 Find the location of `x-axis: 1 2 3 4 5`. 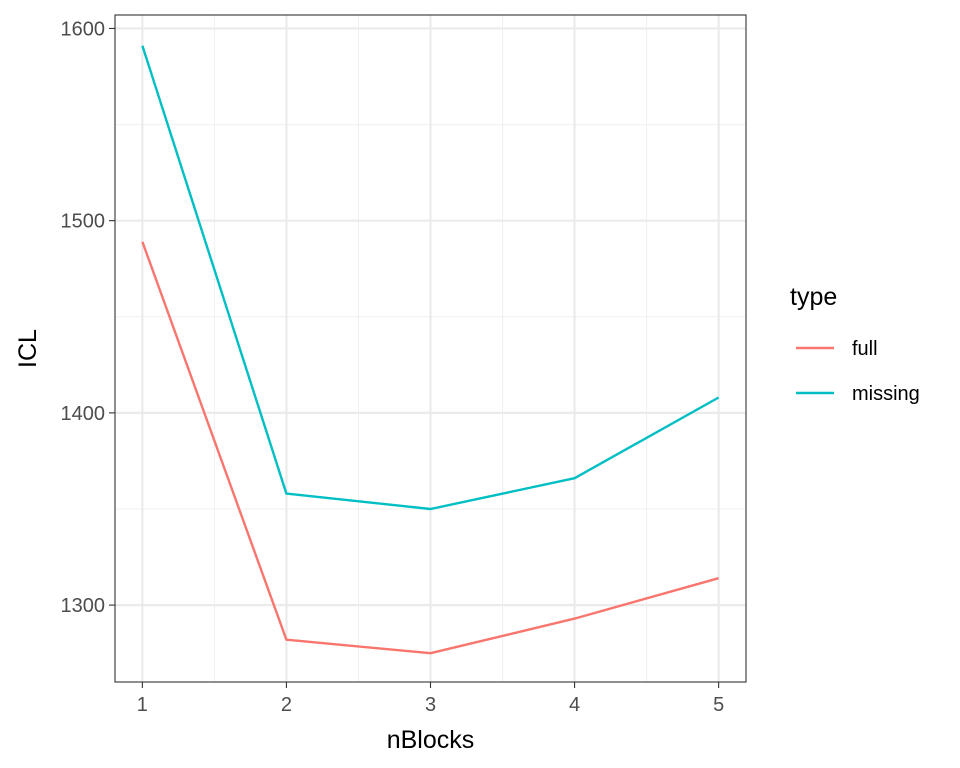

x-axis: 1 2 3 4 5 is located at coordinates (430, 699).